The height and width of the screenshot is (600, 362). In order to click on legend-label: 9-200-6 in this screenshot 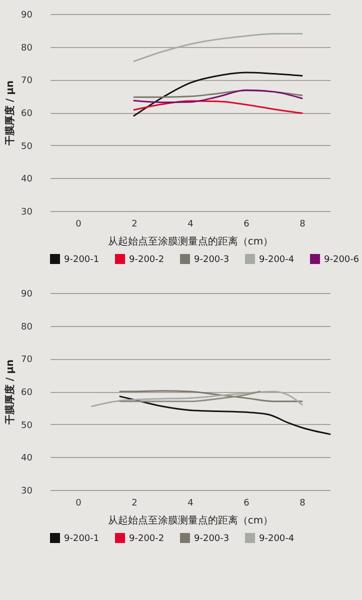, I will do `click(342, 260)`.